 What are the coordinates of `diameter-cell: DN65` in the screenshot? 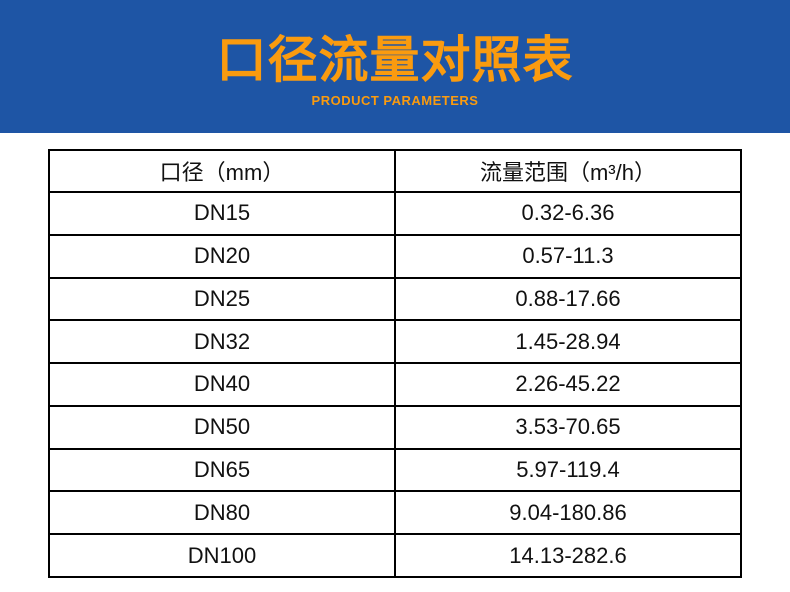 It's located at (222, 470).